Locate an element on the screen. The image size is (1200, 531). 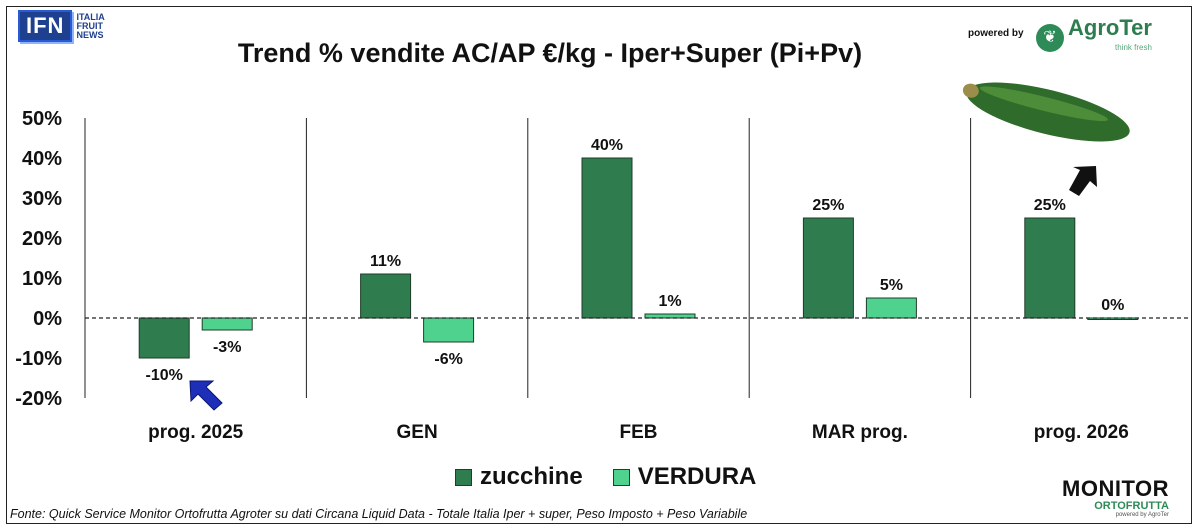
x-category-label: MAR prog. is located at coordinates (860, 432).